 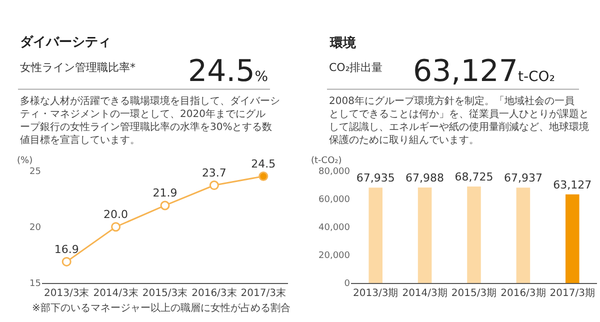 I want to click on data-label: 68,725, so click(x=474, y=177).